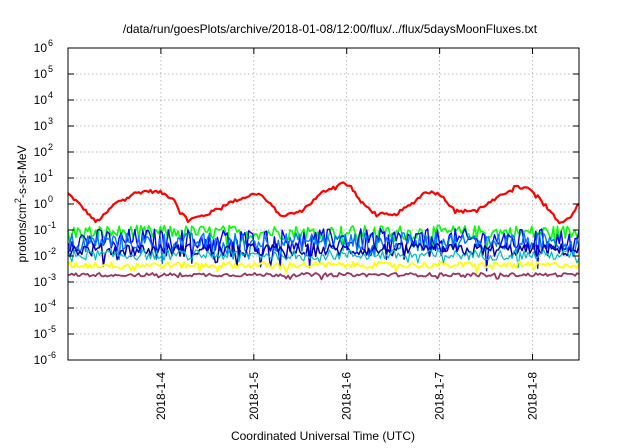  What do you see at coordinates (18, 200) in the screenshot?
I see `y-axis-label-exponent: 2` at bounding box center [18, 200].